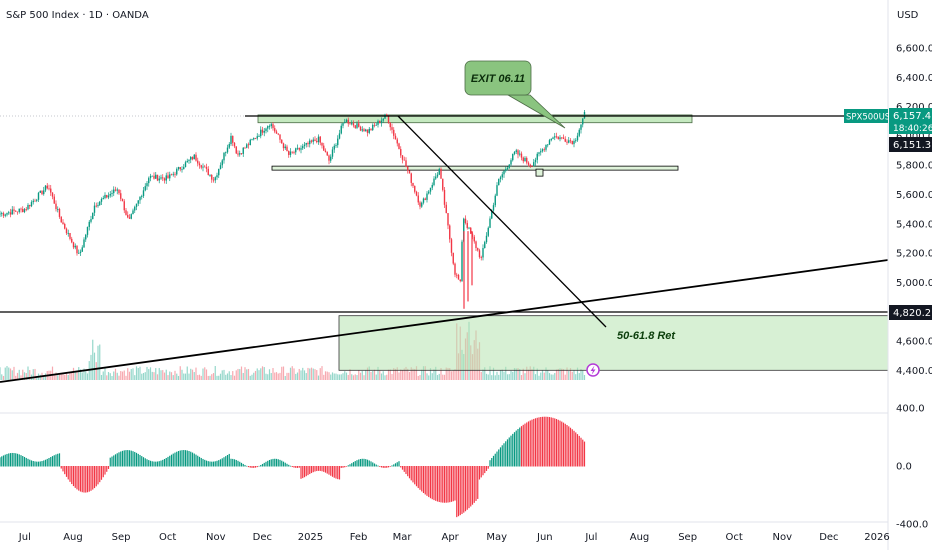 This screenshot has width=932, height=550. I want to click on y-tick-label: 5,000.0, so click(914, 283).